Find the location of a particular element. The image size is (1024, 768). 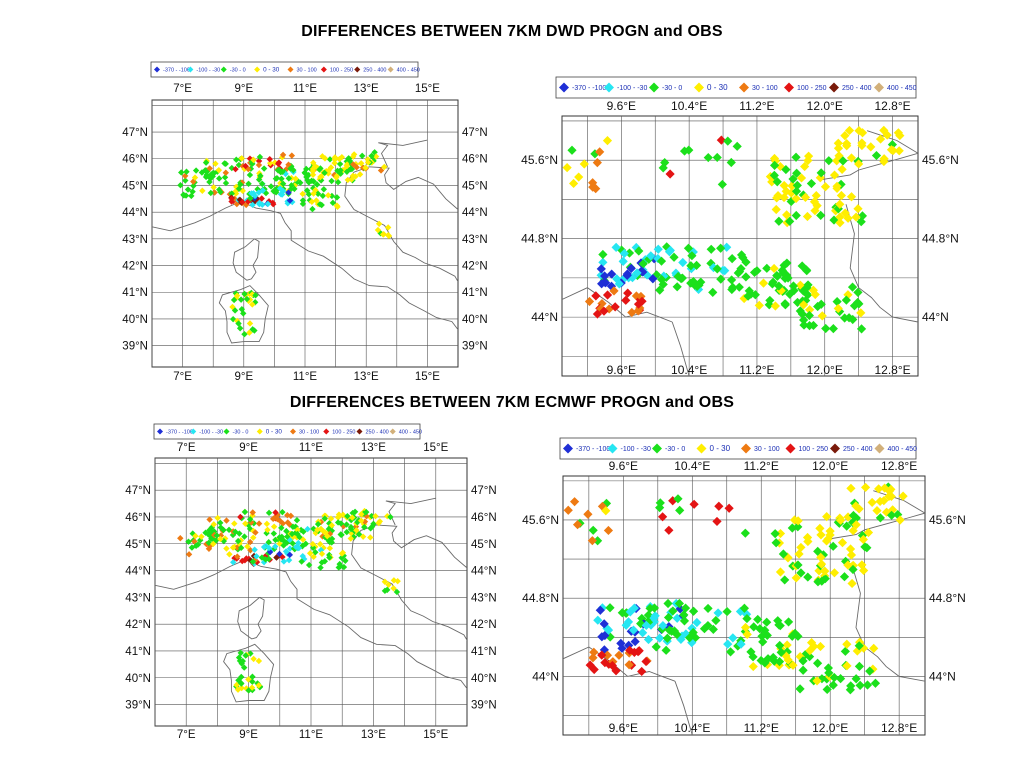

x-tick-label-top: 12.8°E is located at coordinates (892, 106).